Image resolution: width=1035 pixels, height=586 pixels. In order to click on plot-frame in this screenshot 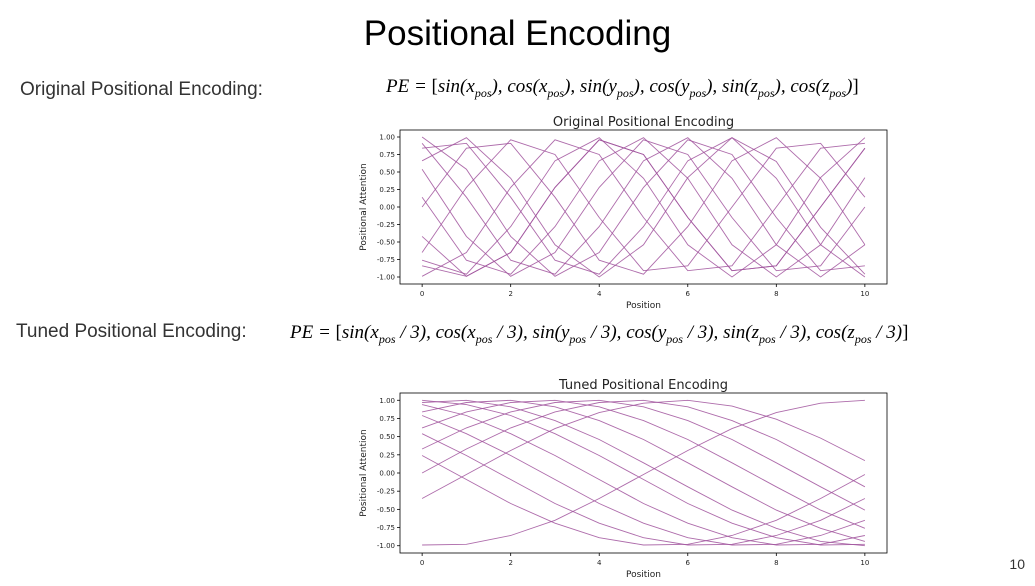, I will do `click(643, 473)`.